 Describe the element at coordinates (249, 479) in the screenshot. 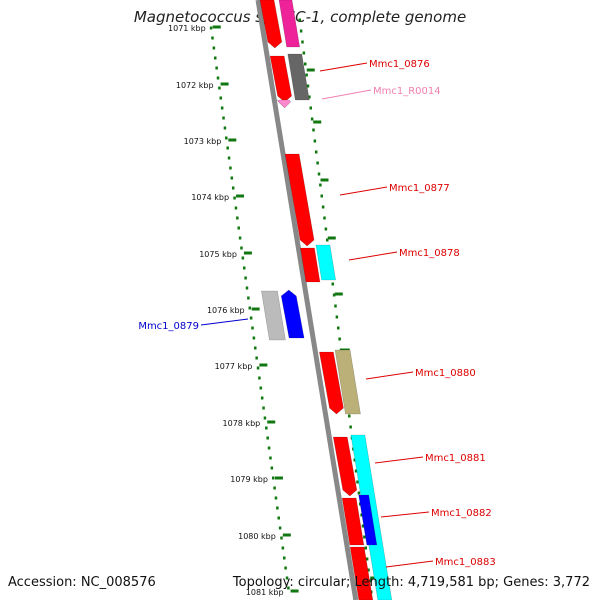

I see `scale-label: 1079 kbp` at that location.